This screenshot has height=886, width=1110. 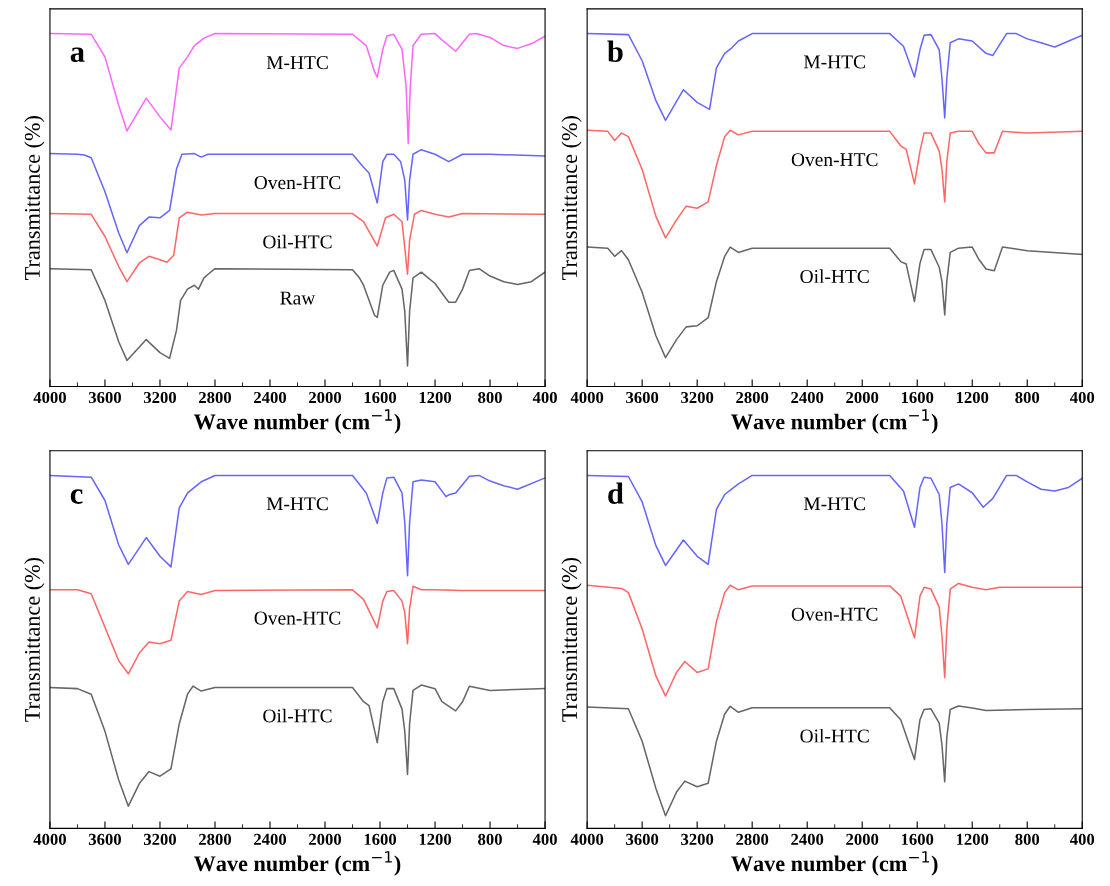 I want to click on annotation: a, so click(x=77, y=55).